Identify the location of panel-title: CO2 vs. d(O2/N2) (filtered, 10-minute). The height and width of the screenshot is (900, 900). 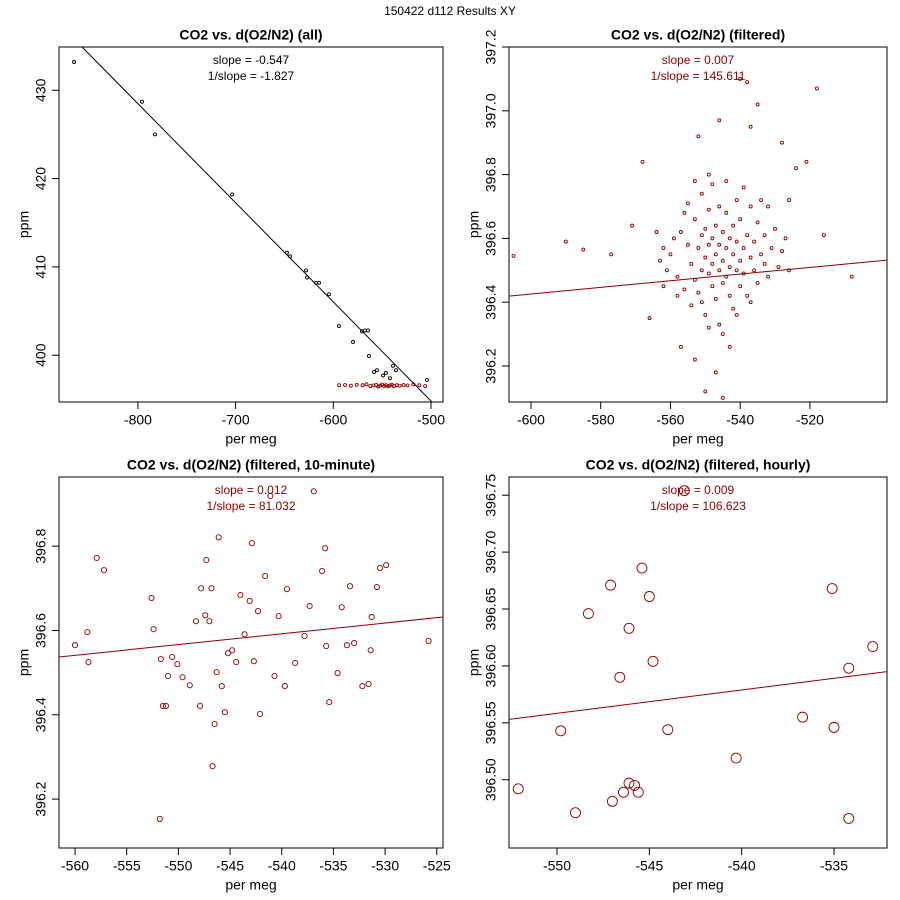
(251, 465).